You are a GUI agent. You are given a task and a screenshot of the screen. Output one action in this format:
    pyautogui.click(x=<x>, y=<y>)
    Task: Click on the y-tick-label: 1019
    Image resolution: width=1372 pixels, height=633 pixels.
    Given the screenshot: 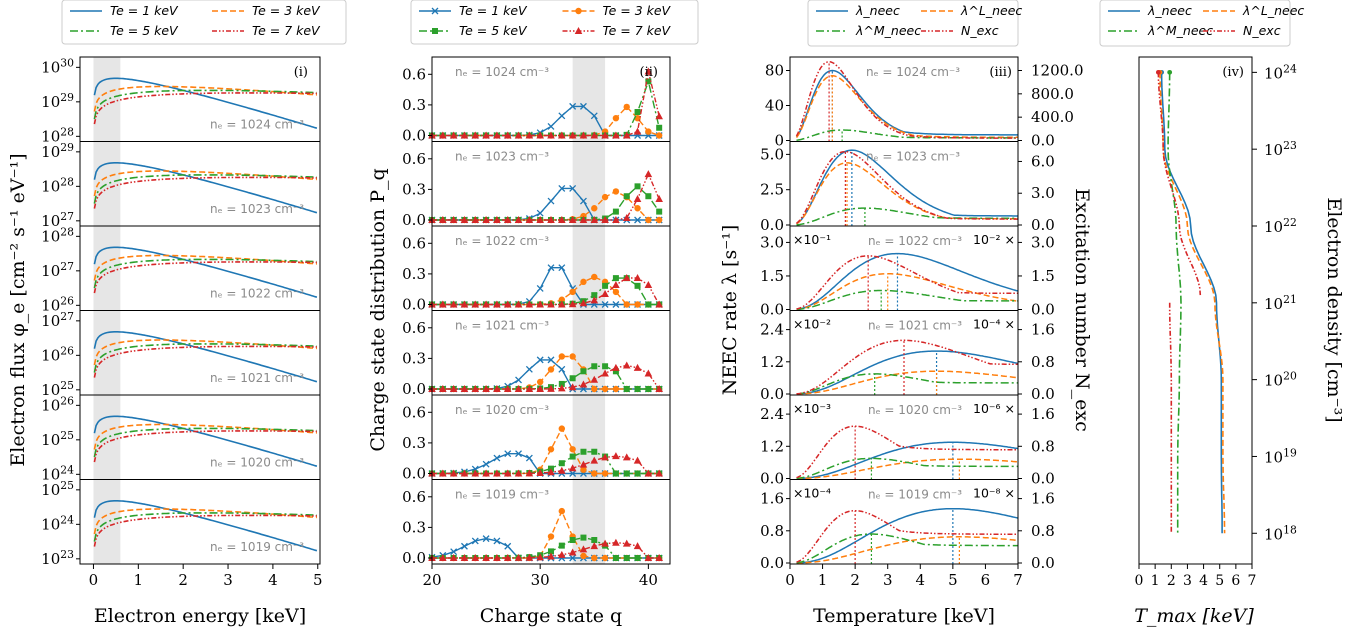 What is the action you would take?
    pyautogui.click(x=1280, y=456)
    